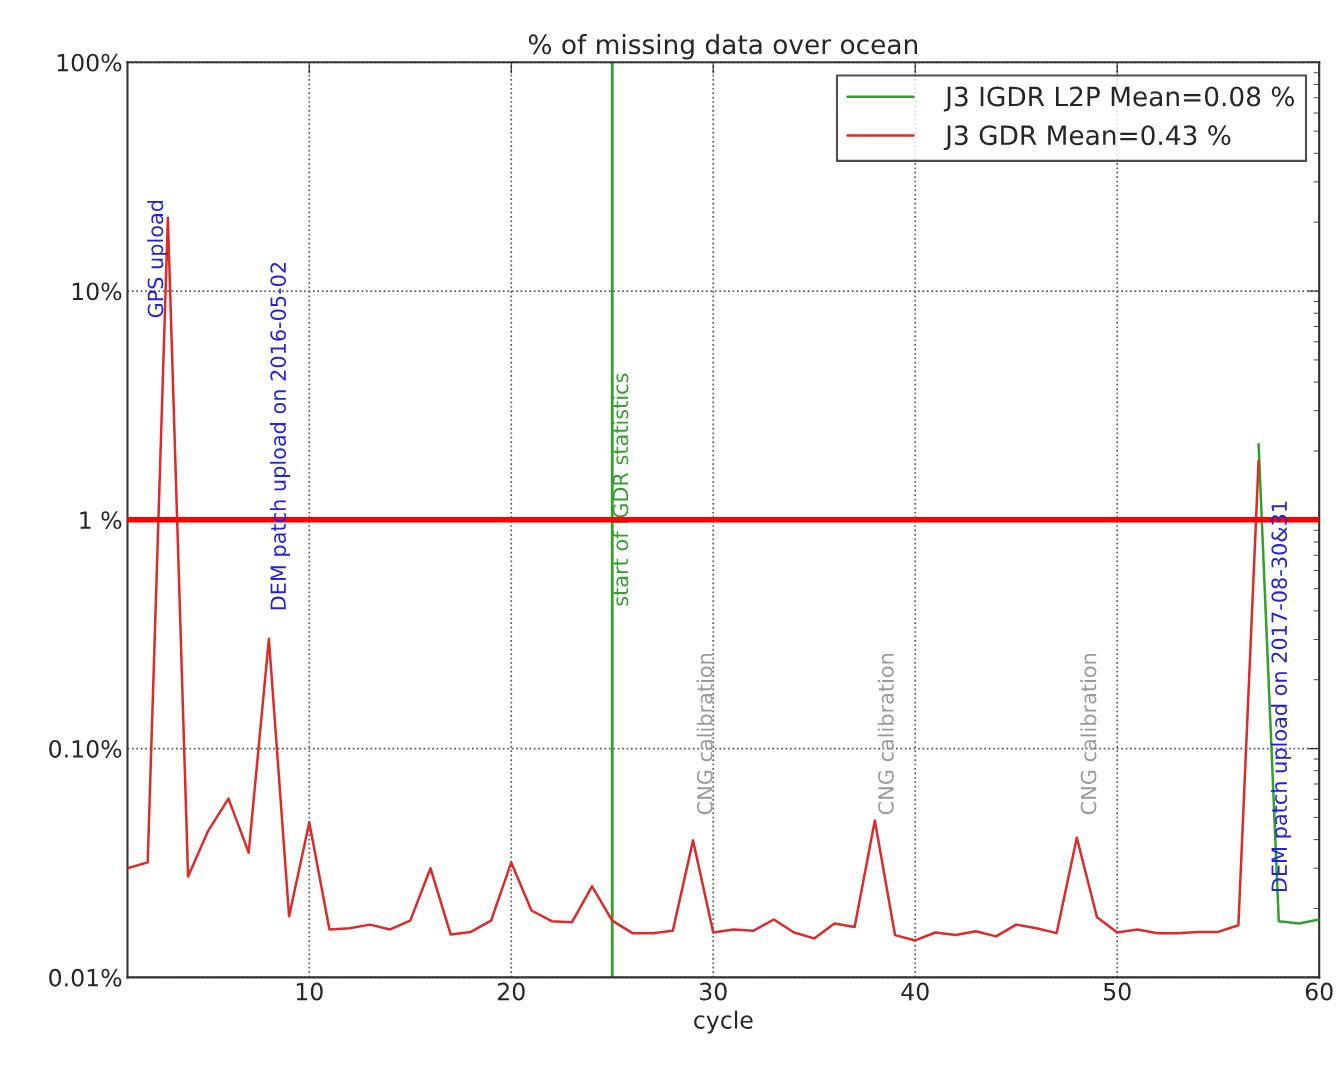 The image size is (1342, 1074). Describe the element at coordinates (1281, 696) in the screenshot. I see `annotation: DEM patch upload on 2017-08-30&31` at that location.